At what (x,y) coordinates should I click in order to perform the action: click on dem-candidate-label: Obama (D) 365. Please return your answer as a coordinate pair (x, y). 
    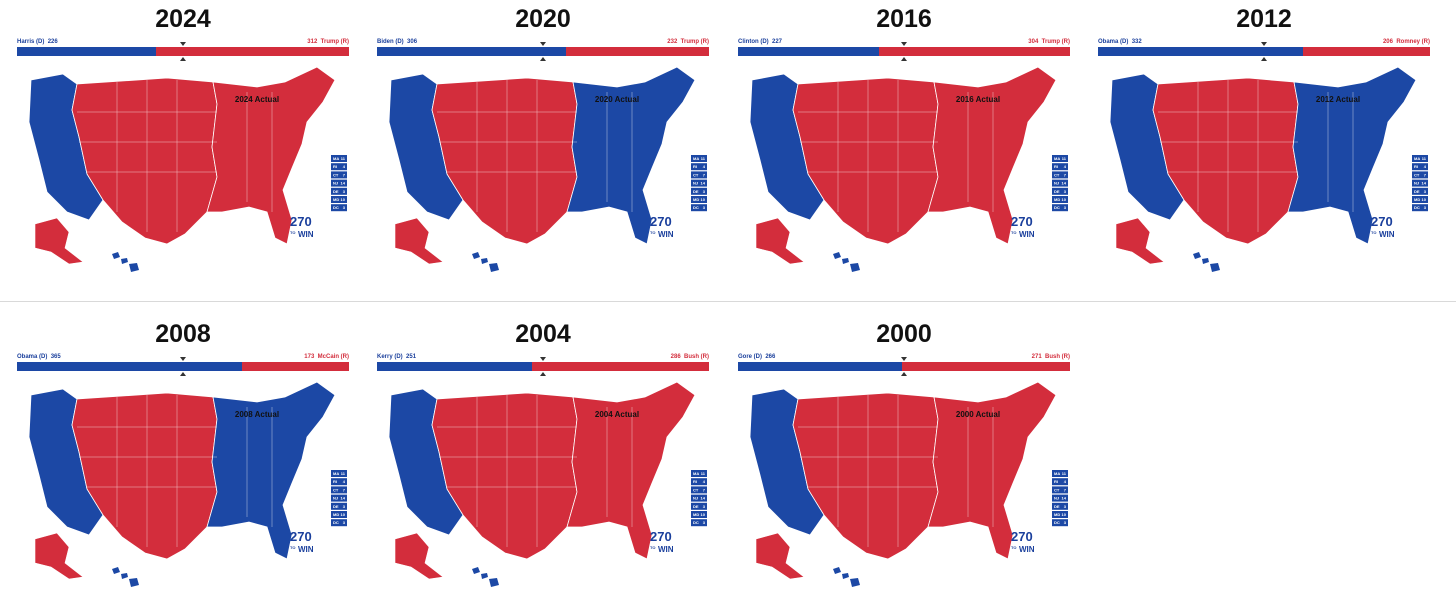
    Looking at the image, I should click on (39, 357).